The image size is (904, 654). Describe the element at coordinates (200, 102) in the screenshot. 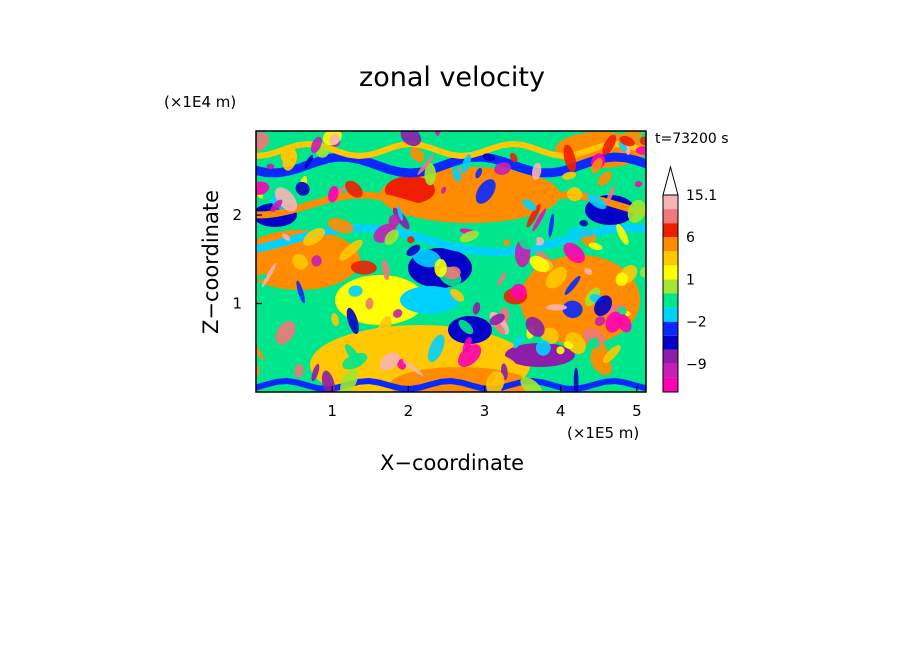

I see `y-unit-label: (×1E4 m)` at that location.